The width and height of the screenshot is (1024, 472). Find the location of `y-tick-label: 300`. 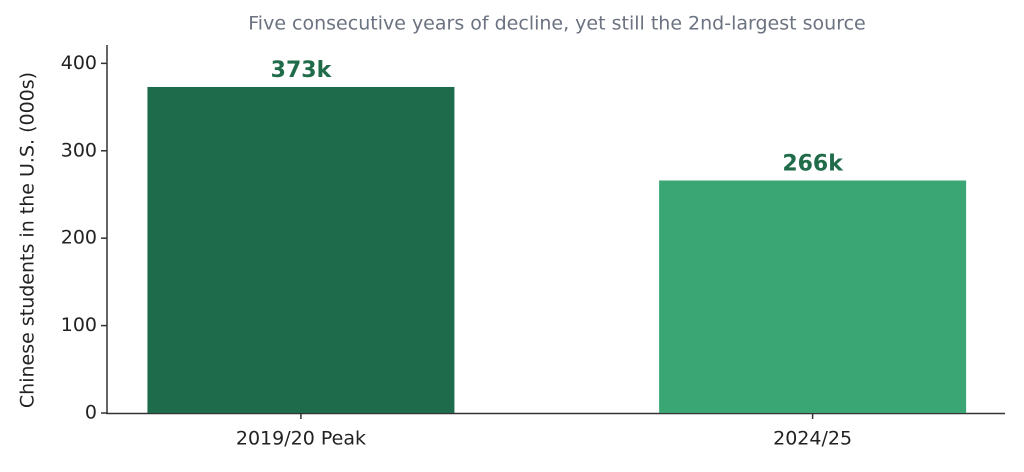

y-tick-label: 300 is located at coordinates (79, 150).